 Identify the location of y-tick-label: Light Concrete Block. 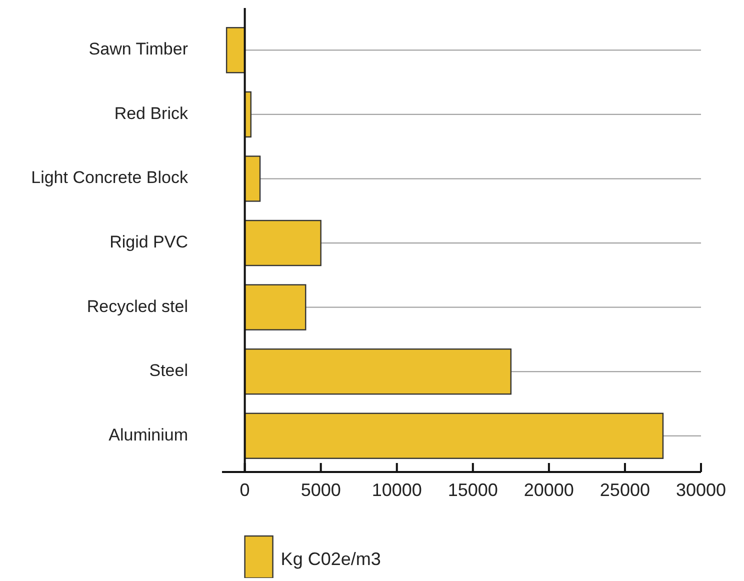
(109, 178).